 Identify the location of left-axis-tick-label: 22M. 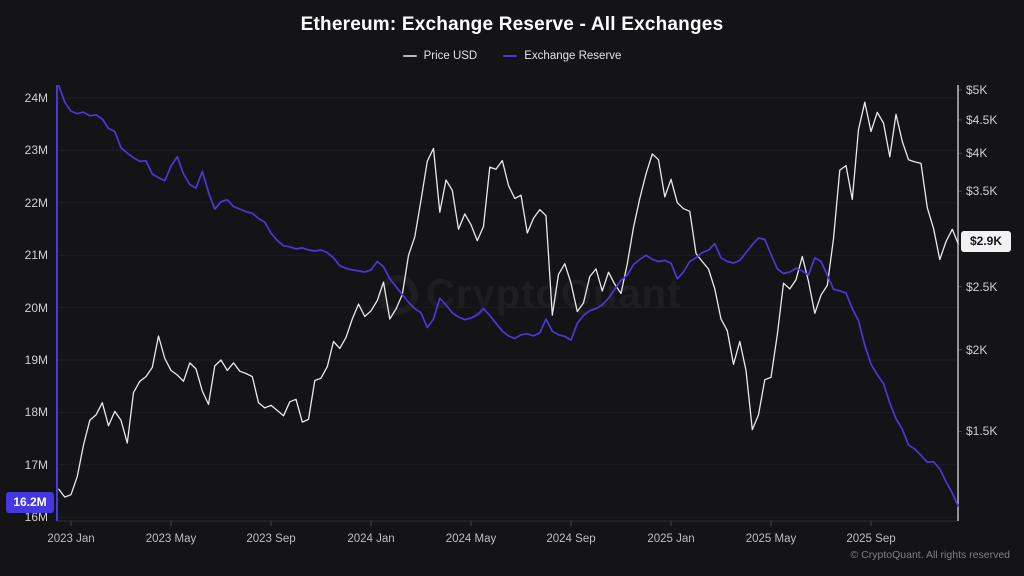
(36, 202).